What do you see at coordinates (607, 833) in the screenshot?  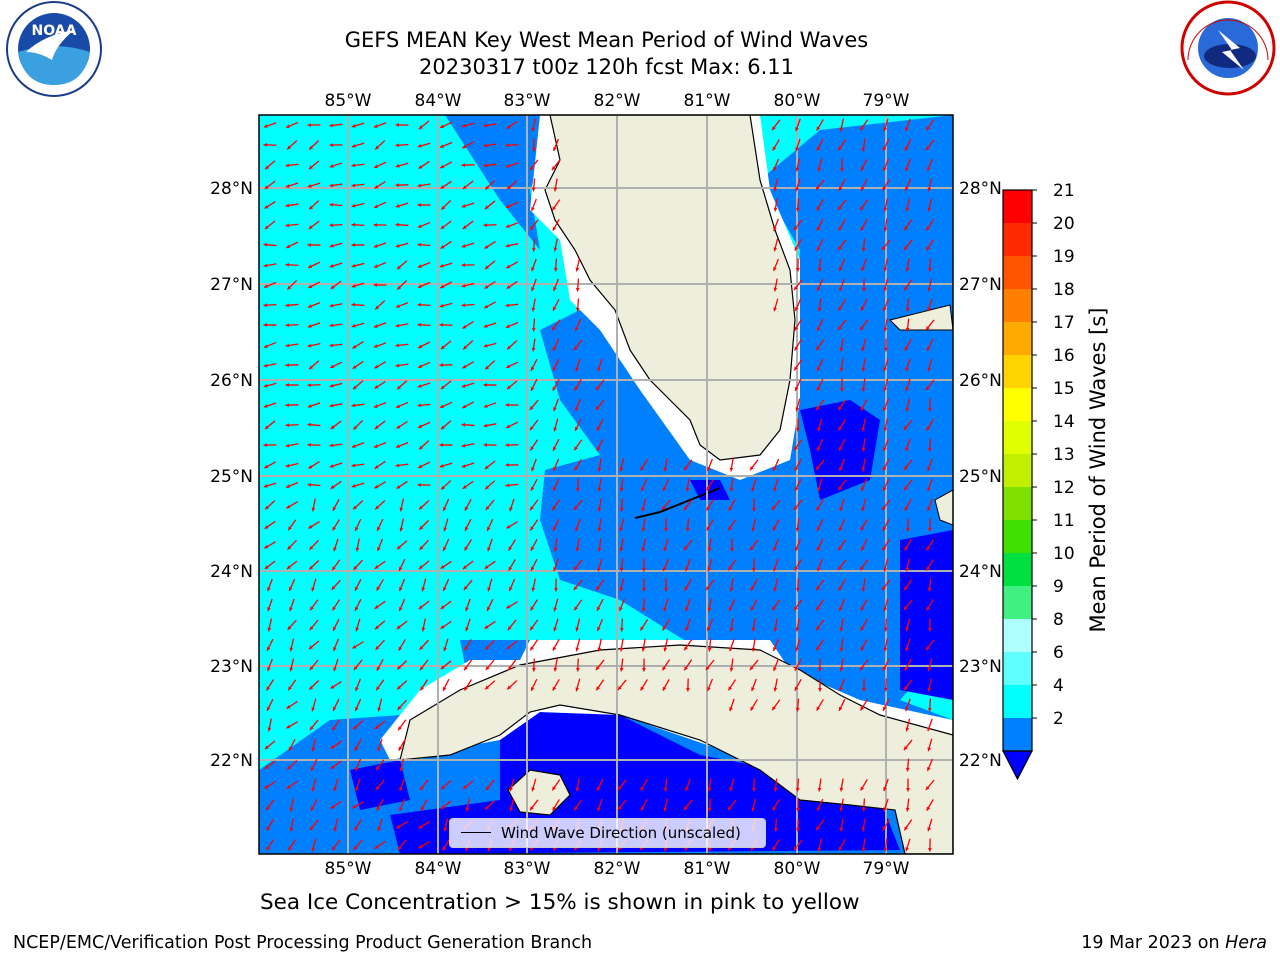 I see `map-legend: Wind Wave Direction (unscaled)` at bounding box center [607, 833].